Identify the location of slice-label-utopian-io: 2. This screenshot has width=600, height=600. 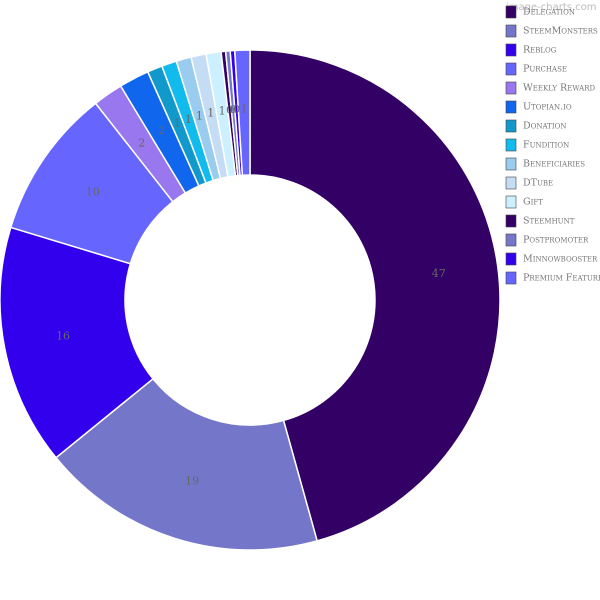
(161, 130).